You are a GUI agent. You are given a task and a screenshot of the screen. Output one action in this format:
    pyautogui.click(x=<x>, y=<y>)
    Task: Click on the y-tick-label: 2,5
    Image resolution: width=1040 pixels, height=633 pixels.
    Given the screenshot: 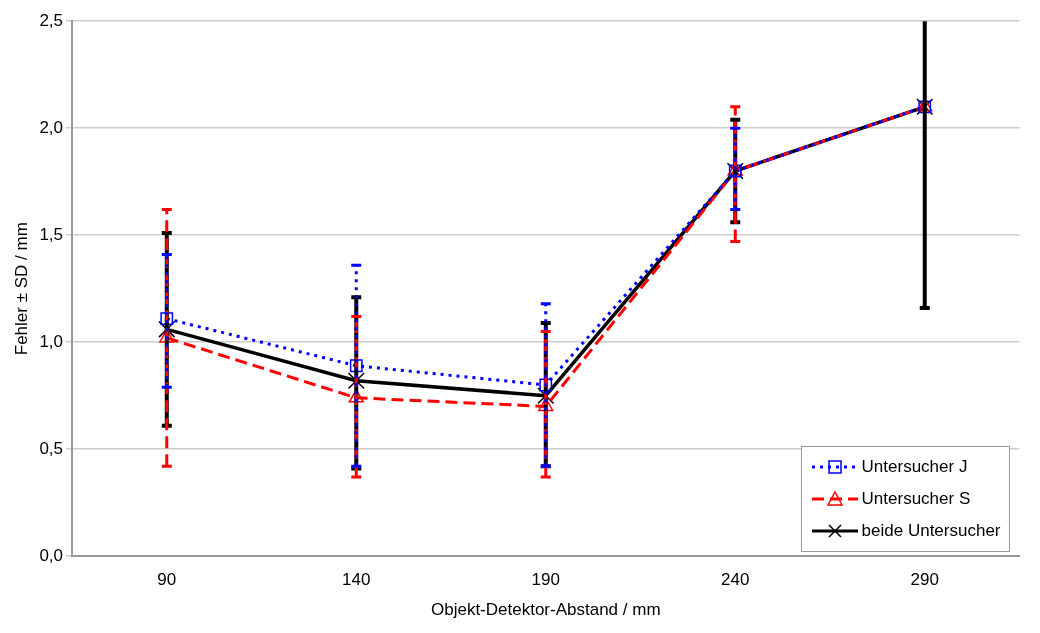 What is the action you would take?
    pyautogui.click(x=51, y=20)
    